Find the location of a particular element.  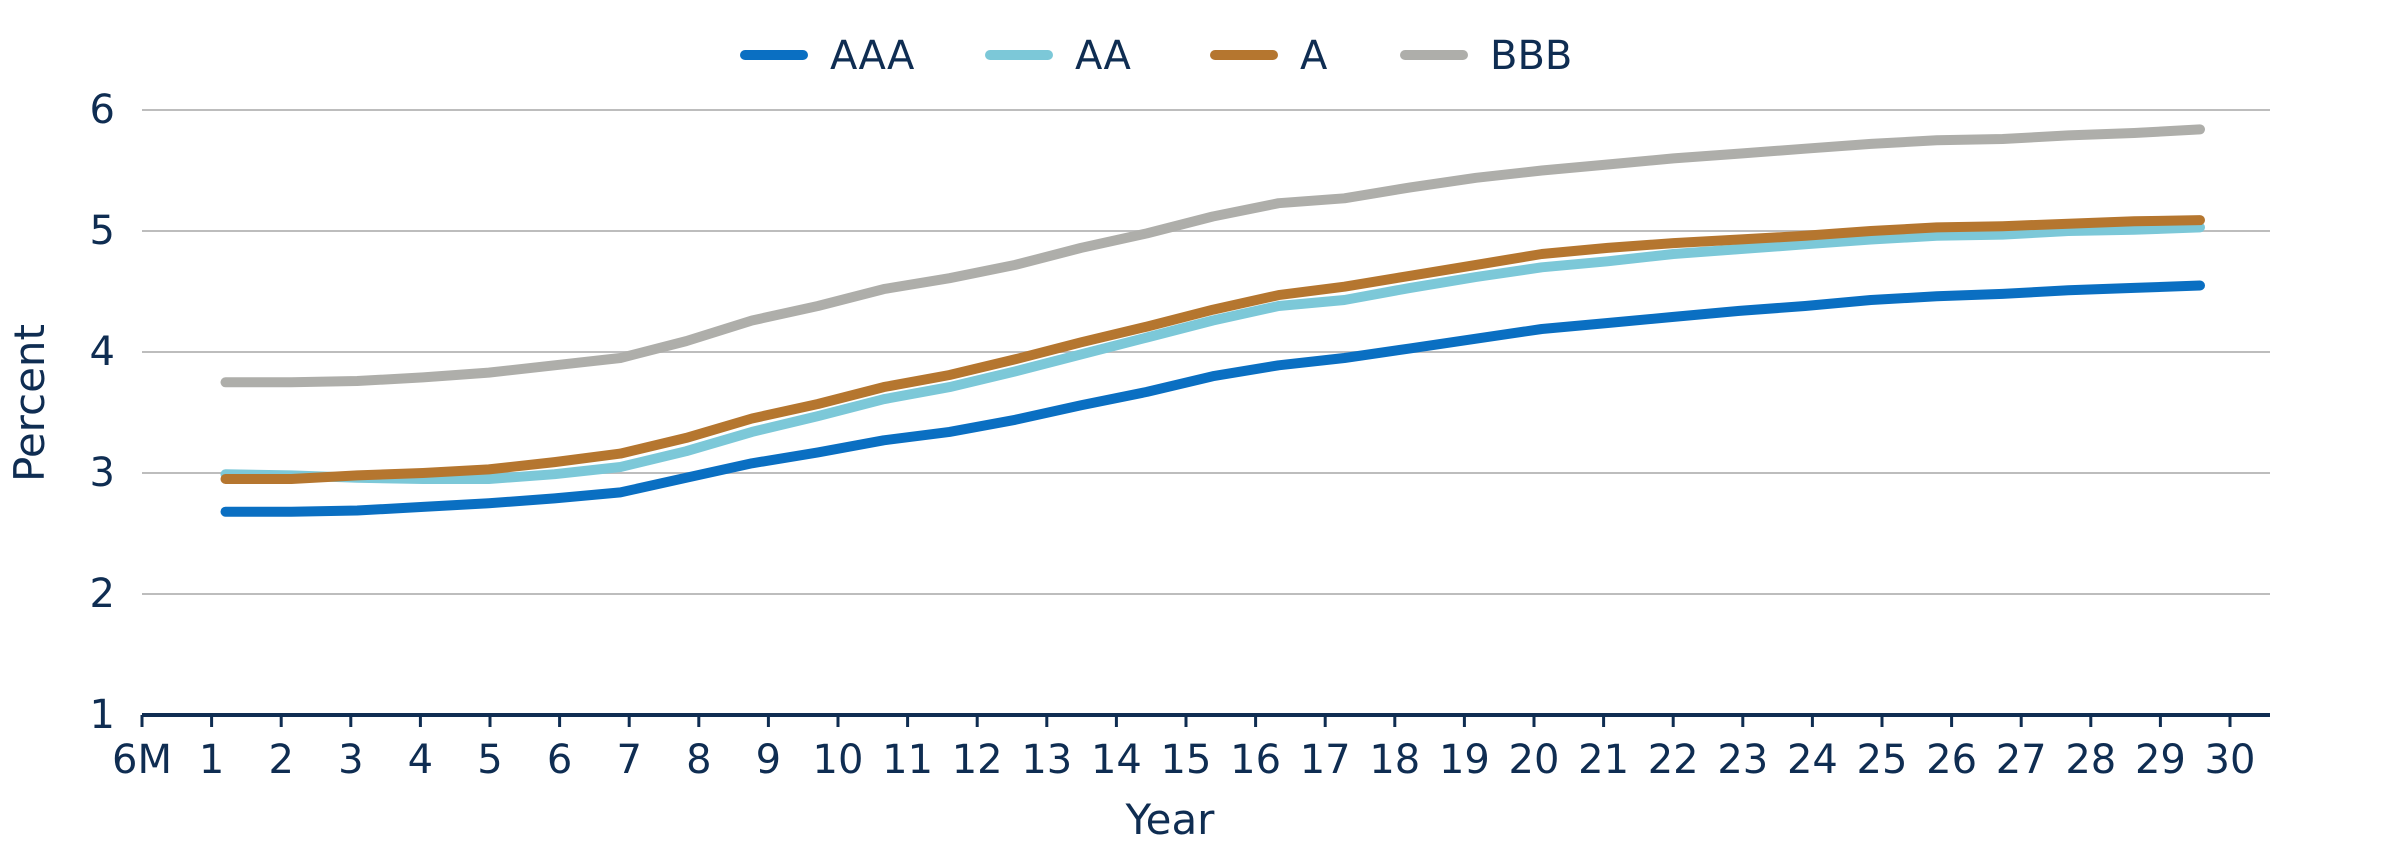

y-tick-label: 2 is located at coordinates (102, 594).